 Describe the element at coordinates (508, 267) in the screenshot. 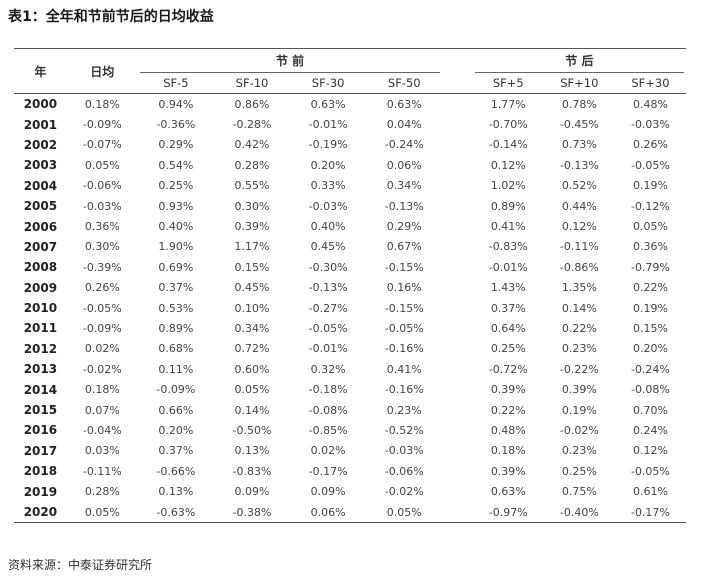

I see `cell-post: -0.01%` at that location.